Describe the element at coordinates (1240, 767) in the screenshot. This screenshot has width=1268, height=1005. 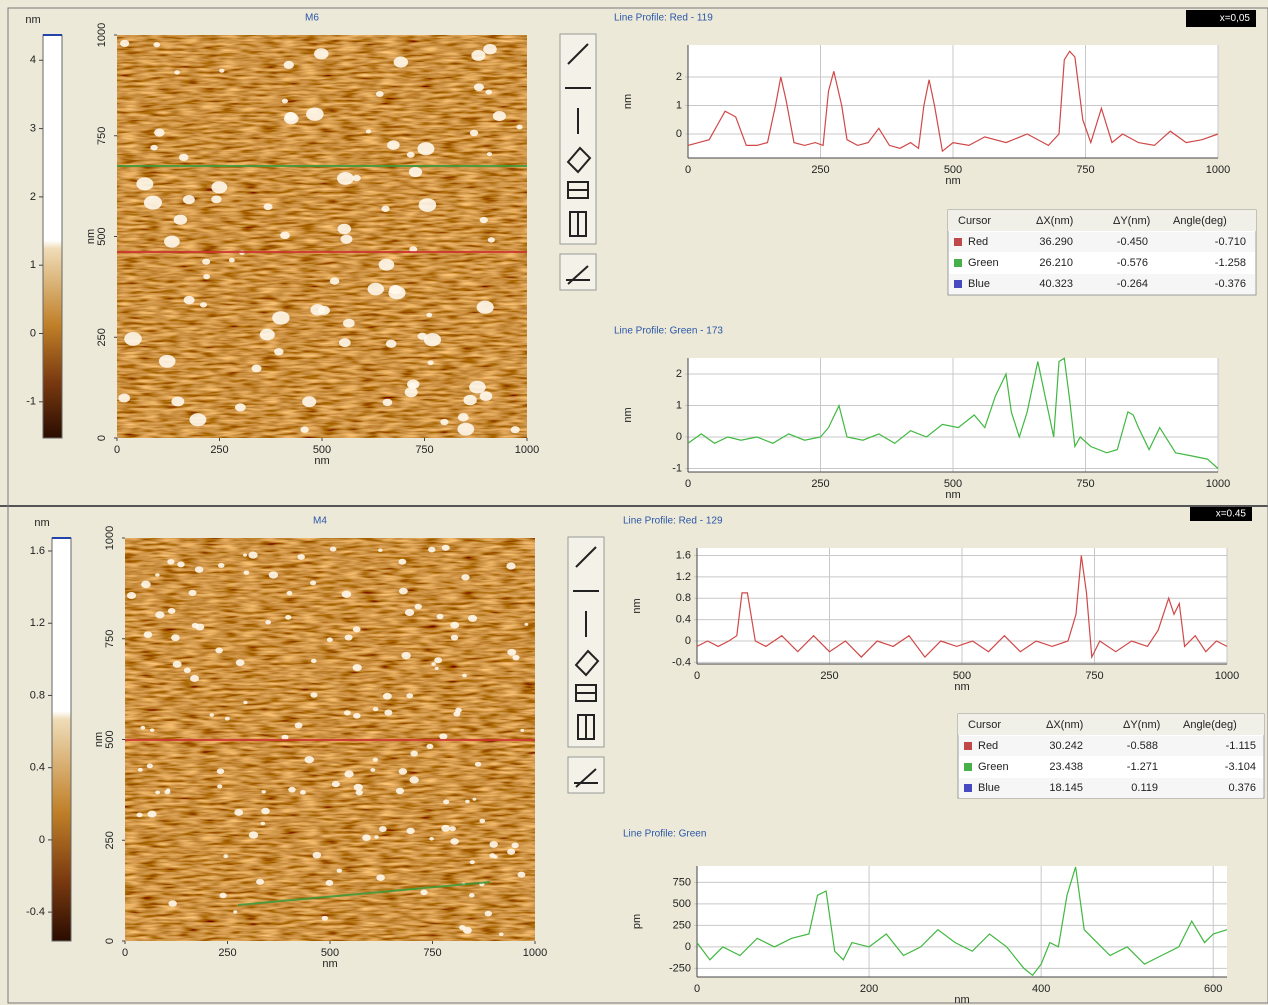
I see `table-cell: -3.104` at that location.